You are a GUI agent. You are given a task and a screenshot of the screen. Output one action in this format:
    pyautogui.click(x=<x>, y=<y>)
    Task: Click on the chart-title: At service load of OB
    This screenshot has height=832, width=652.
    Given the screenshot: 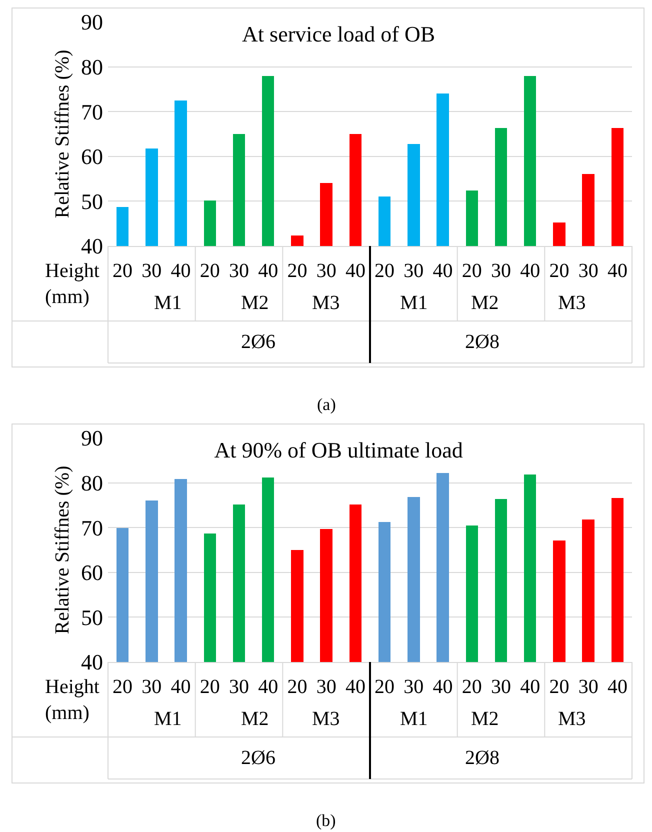 What is the action you would take?
    pyautogui.click(x=339, y=33)
    